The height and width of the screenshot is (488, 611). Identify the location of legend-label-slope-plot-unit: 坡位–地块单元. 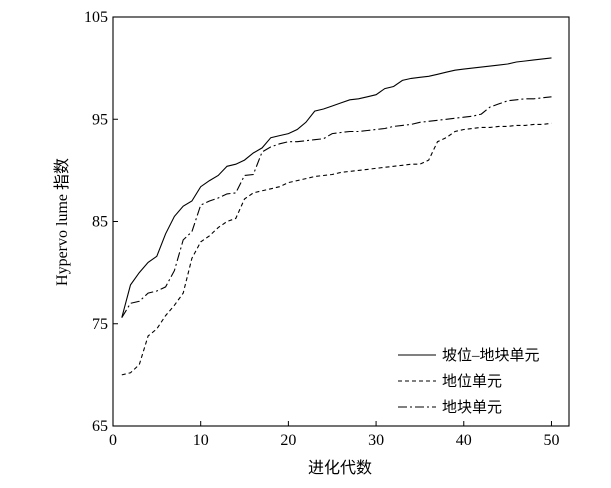
(491, 355).